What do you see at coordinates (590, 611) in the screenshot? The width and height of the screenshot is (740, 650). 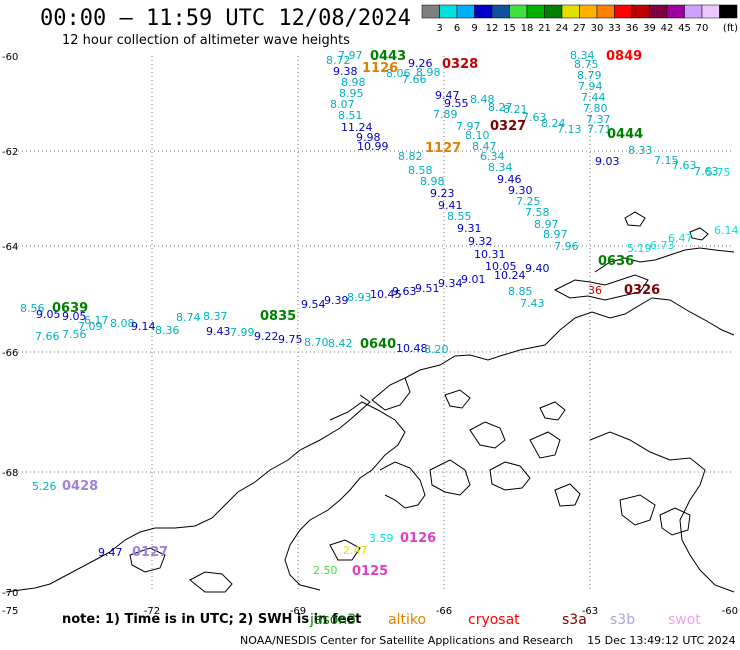 I see `lon-label: -63` at bounding box center [590, 611].